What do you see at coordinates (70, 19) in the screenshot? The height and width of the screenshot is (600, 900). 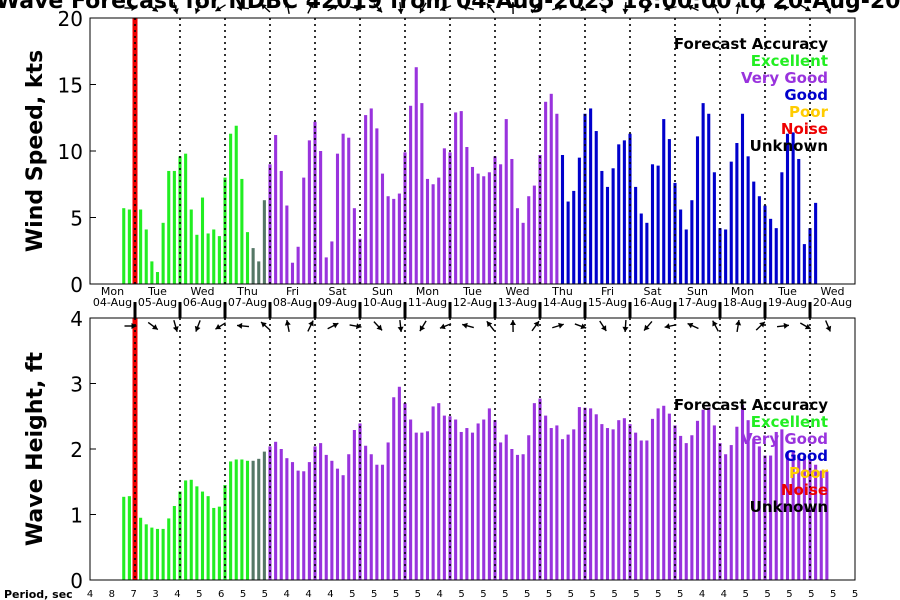 I see `y-tick-label: 20` at bounding box center [70, 19].